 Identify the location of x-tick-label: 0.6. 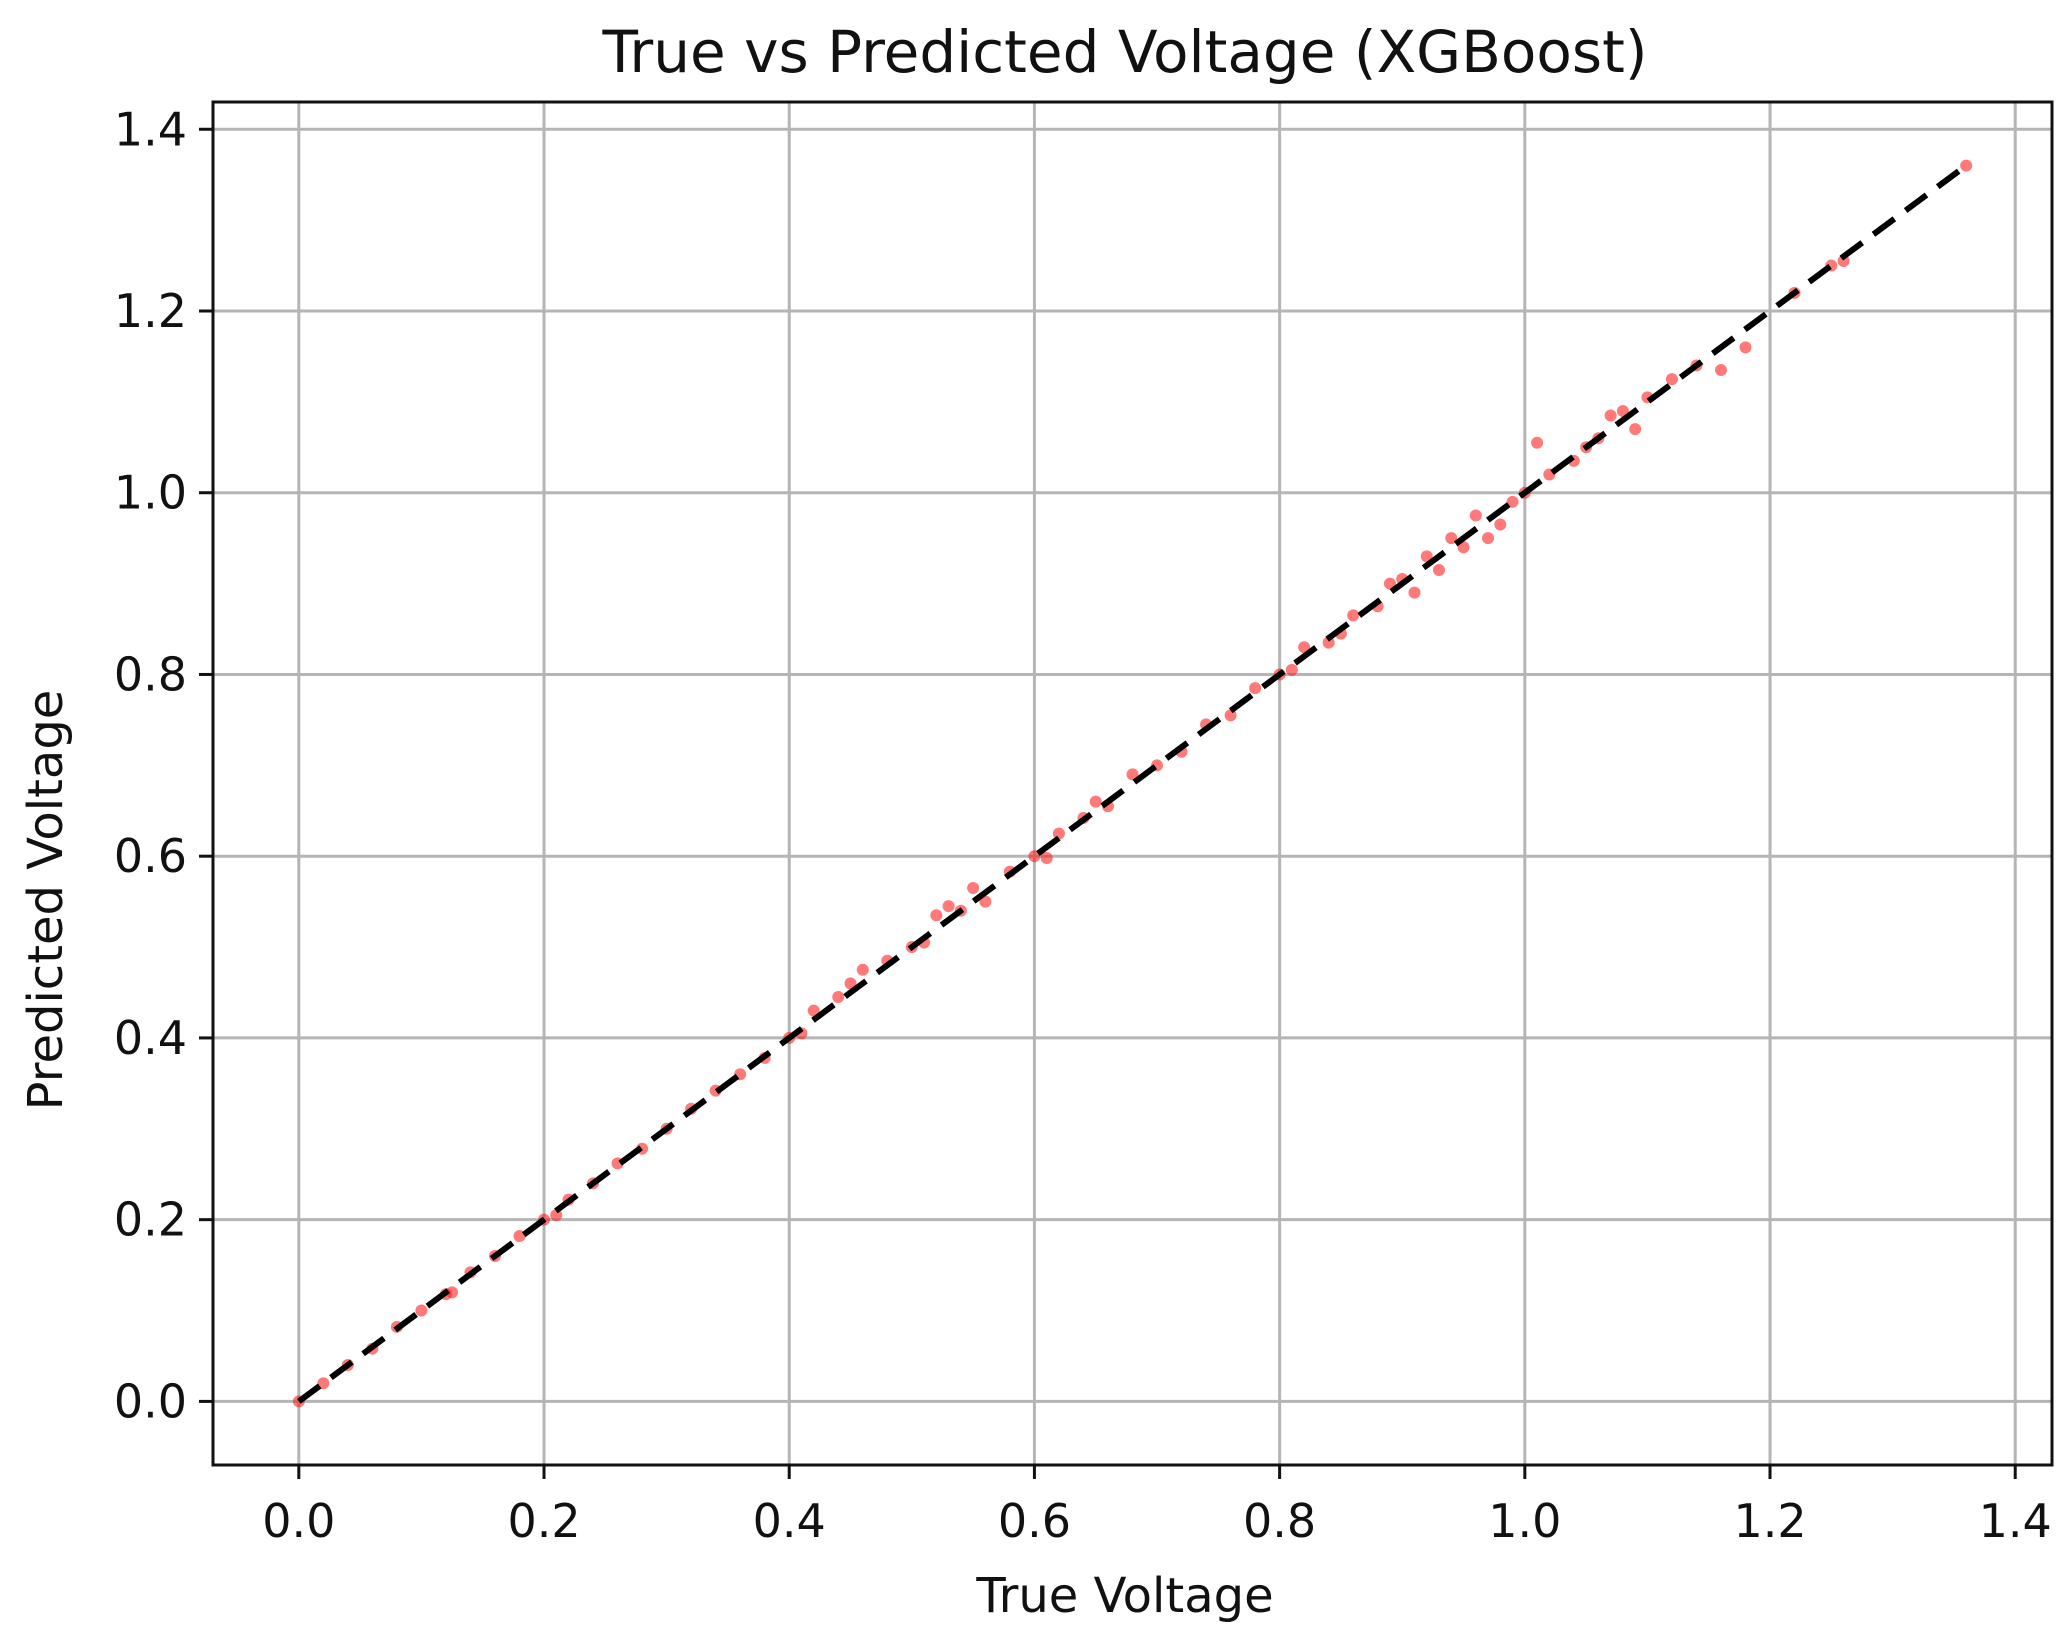
(1034, 1521).